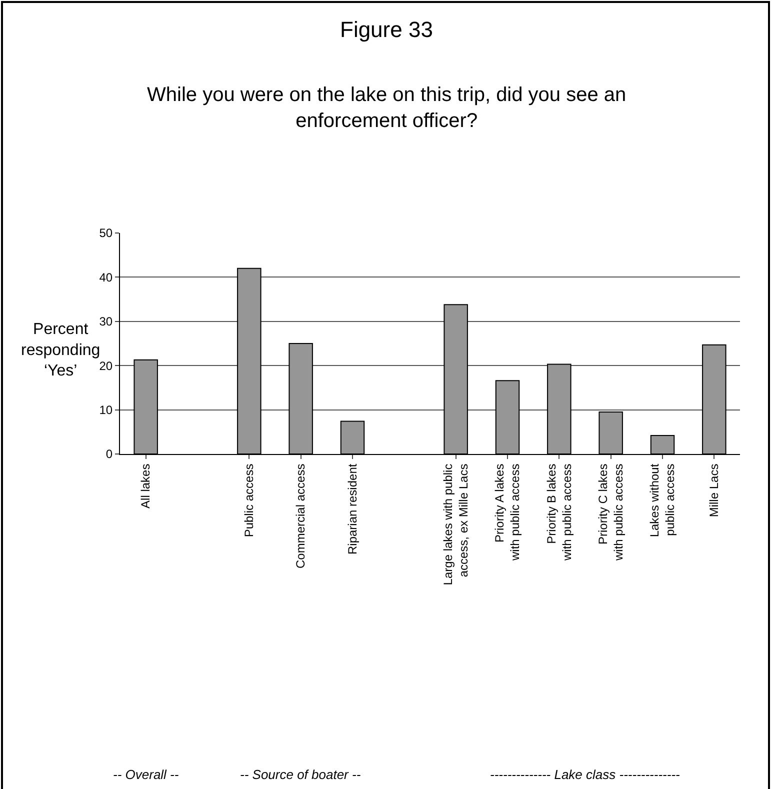 The height and width of the screenshot is (789, 773). I want to click on text: -- Overall --, so click(146, 774).